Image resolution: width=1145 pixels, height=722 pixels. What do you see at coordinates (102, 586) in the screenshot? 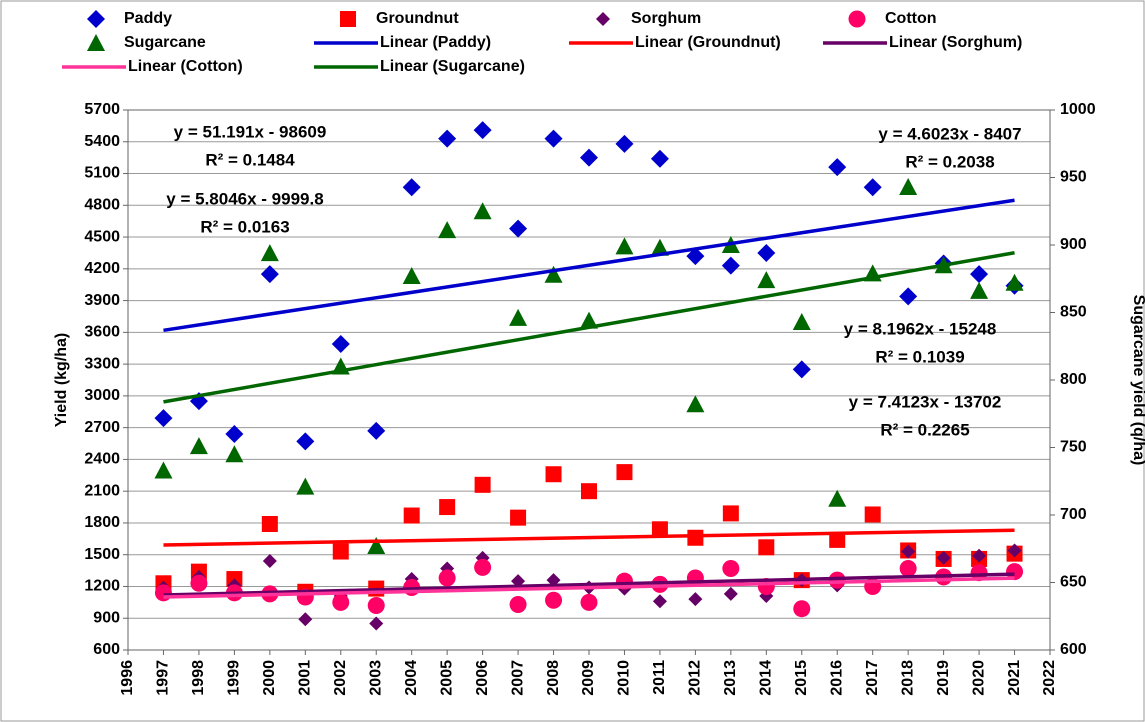
I see `y-tick-label: 1200` at bounding box center [102, 586].